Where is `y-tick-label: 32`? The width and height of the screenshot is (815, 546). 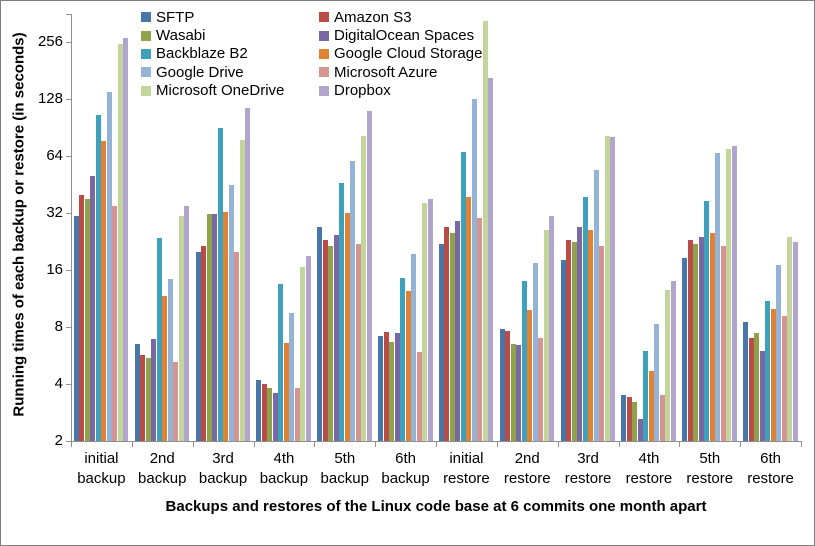 y-tick-label: 32 is located at coordinates (54, 212).